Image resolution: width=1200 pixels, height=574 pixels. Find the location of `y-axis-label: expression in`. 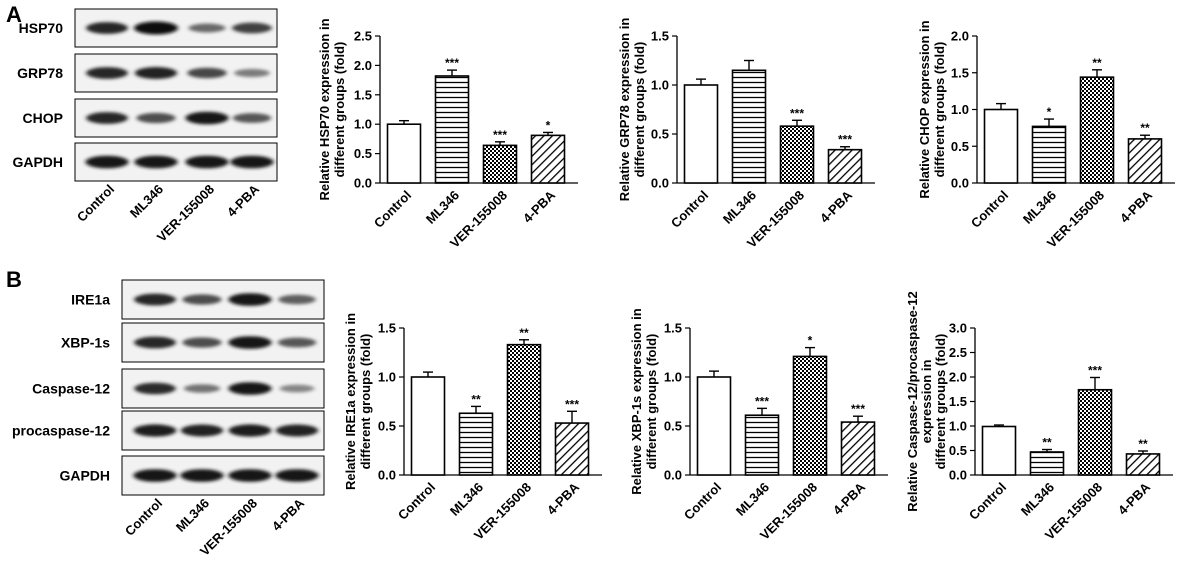

y-axis-label: expression in is located at coordinates (926, 402).